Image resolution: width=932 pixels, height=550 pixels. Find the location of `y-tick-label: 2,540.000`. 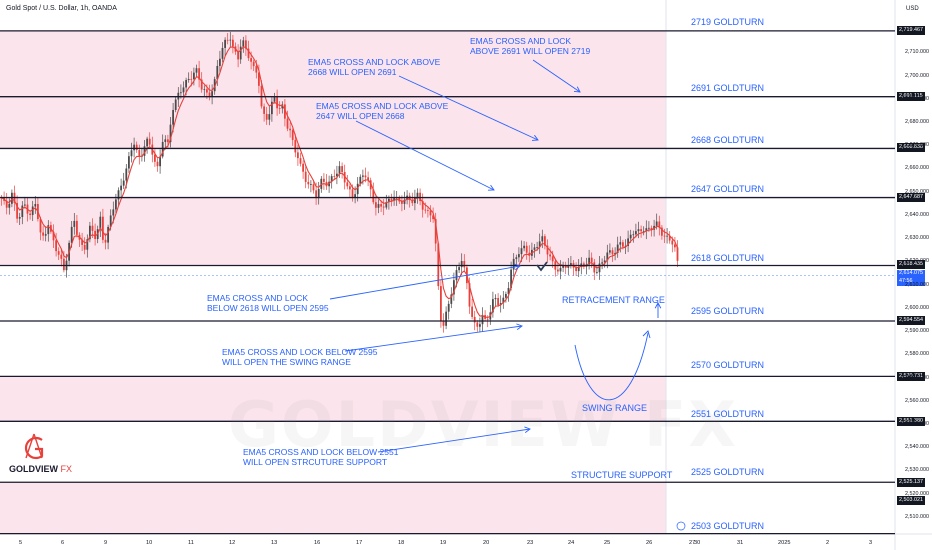

y-tick-label: 2,540.000 is located at coordinates (917, 447).